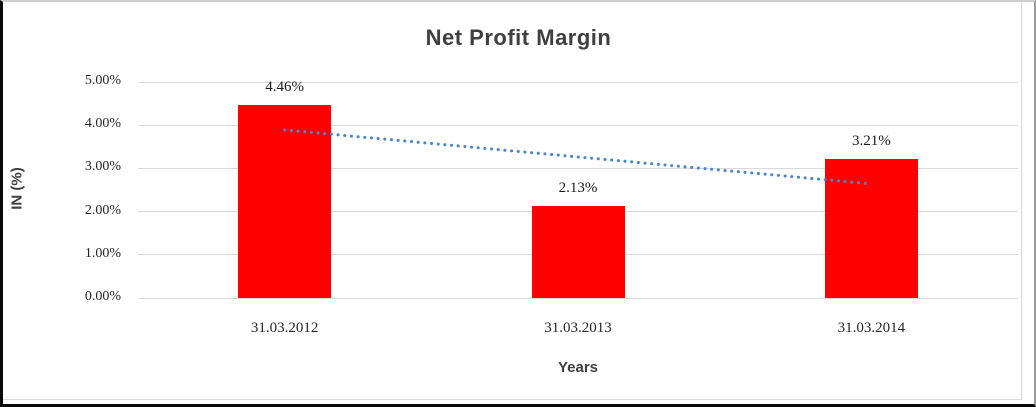 This screenshot has width=1036, height=407. I want to click on x-axis-title: Years, so click(578, 367).